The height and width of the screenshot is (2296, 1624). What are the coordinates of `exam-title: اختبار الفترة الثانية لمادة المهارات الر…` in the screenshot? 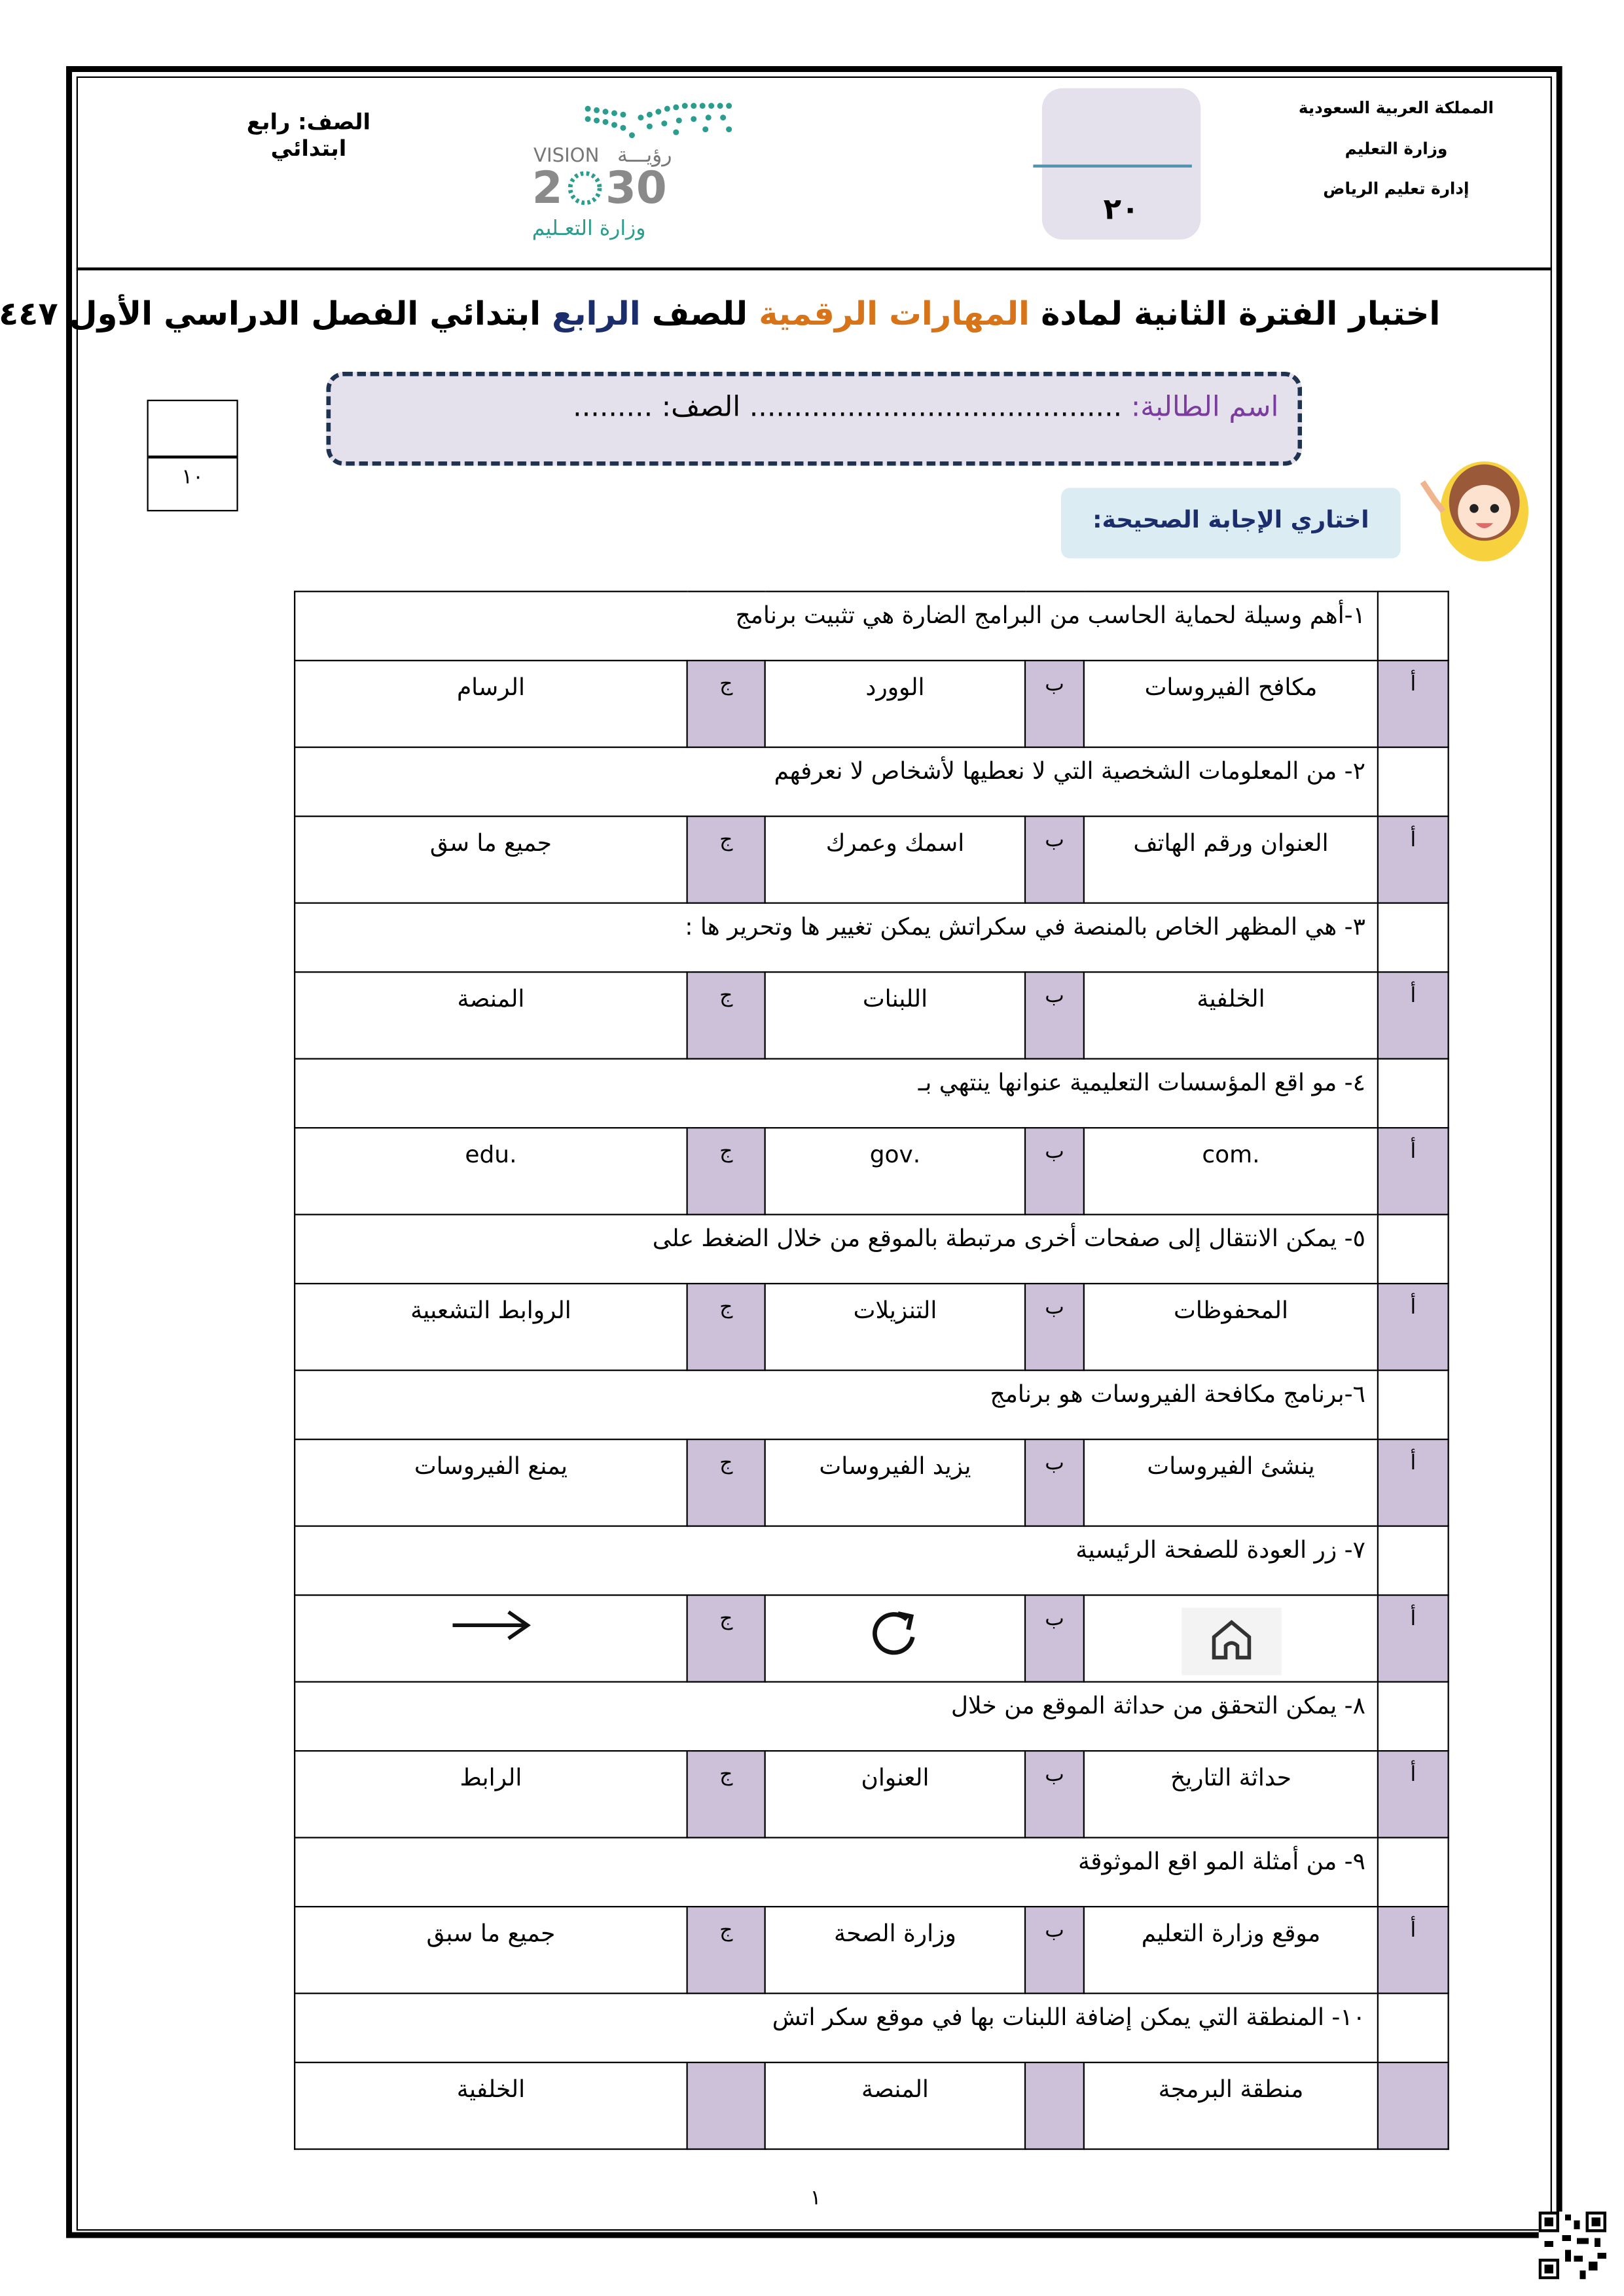 It's located at (720, 315).